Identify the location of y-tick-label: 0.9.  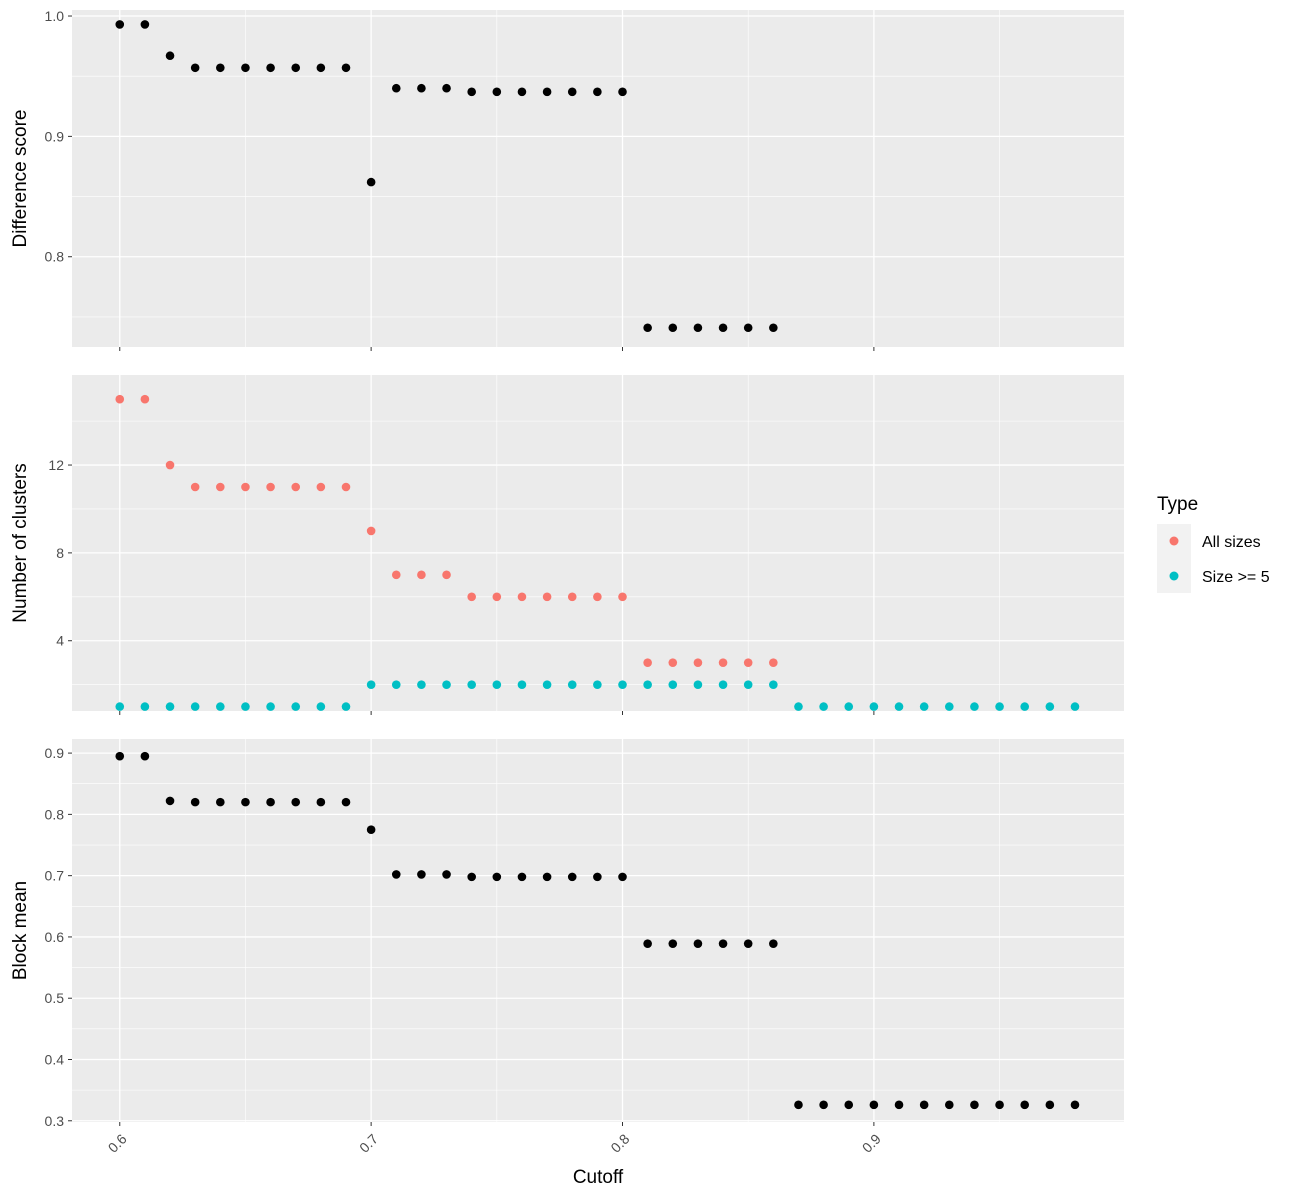
(55, 136).